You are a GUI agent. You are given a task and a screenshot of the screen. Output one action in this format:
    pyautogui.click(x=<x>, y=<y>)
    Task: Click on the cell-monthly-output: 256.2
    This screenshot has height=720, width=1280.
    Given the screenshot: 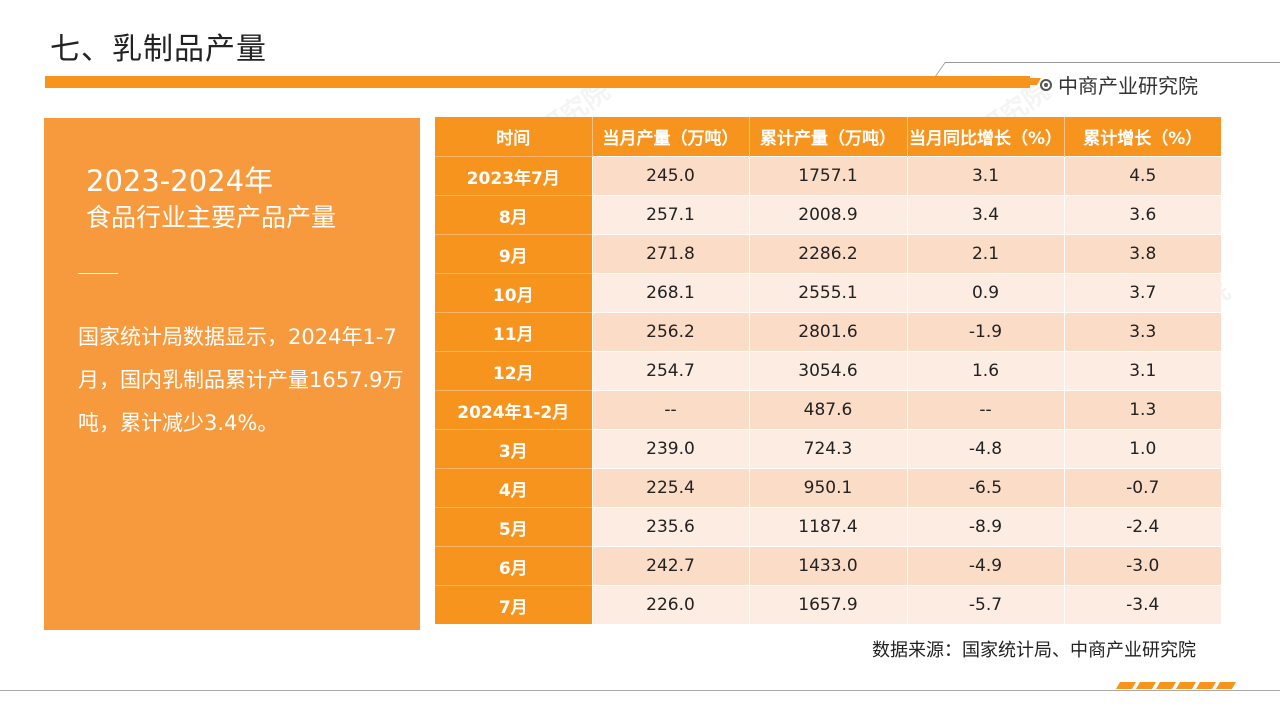 What is the action you would take?
    pyautogui.click(x=670, y=332)
    